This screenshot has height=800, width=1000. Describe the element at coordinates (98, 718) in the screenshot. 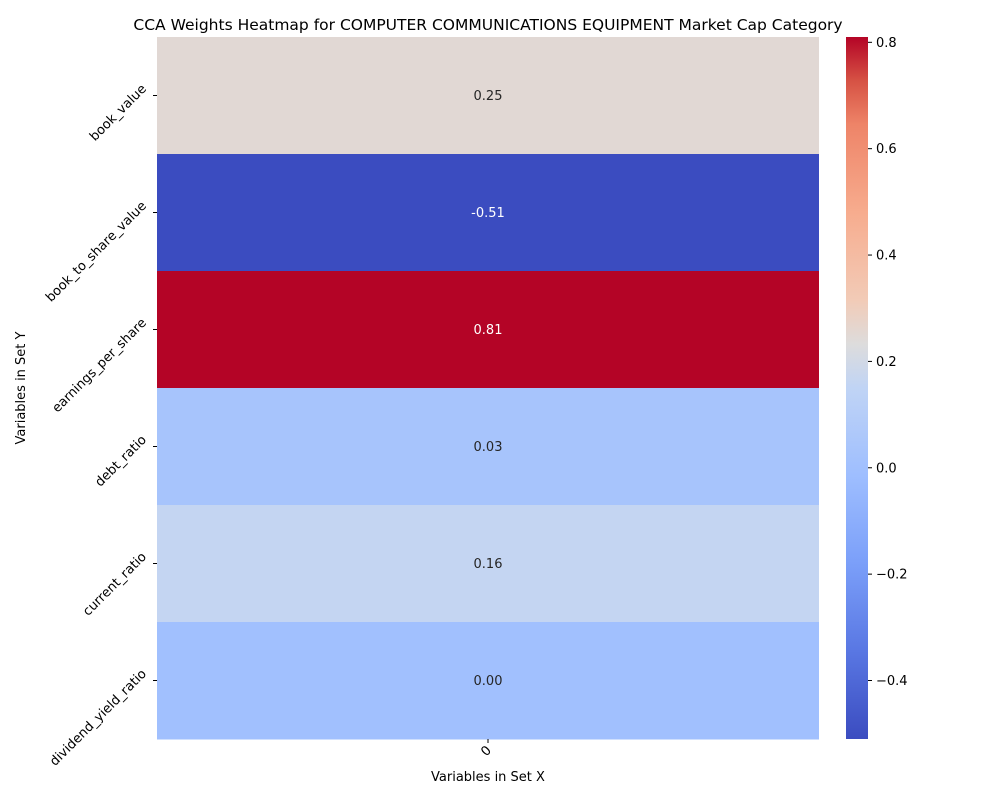

I see `y-tick-label: dividend_yield_ratio` at that location.